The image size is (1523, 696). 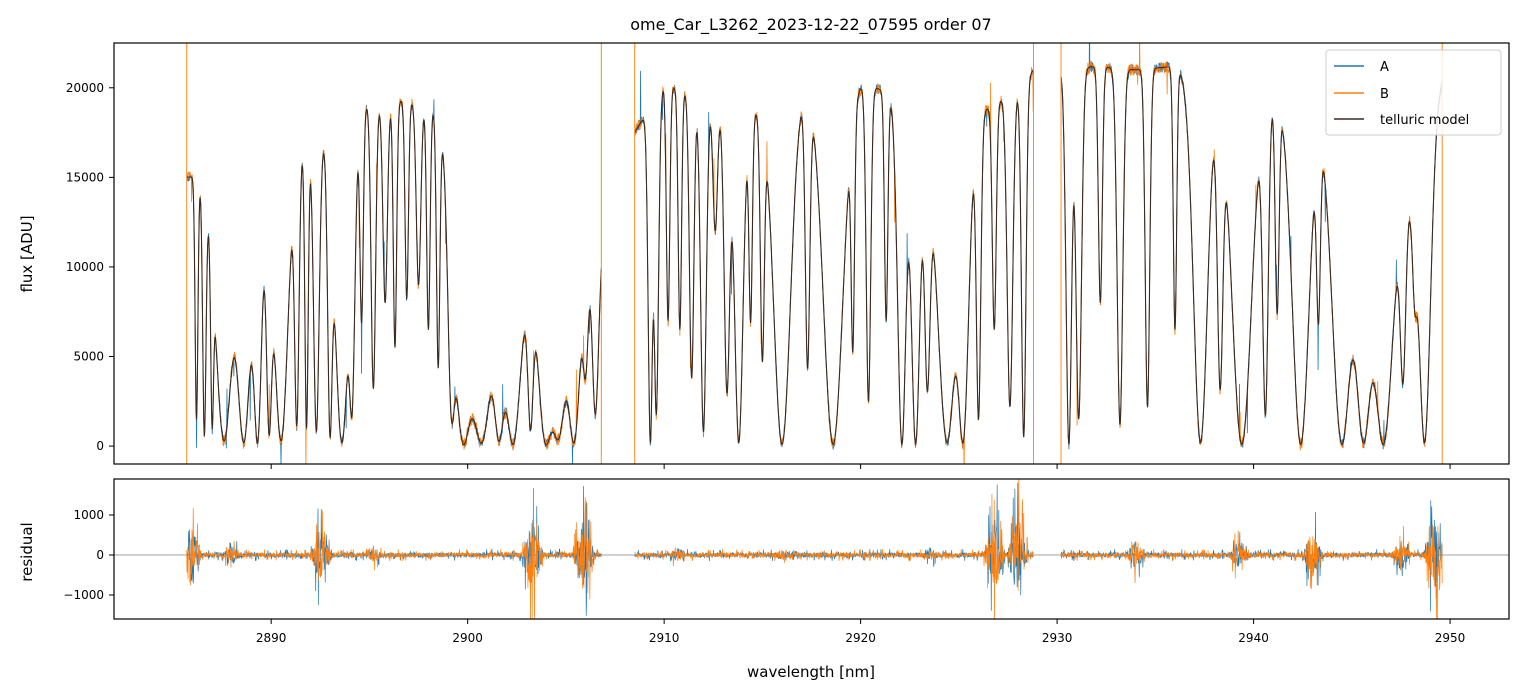 I want to click on y-tick-label: 20000, so click(x=85, y=88).